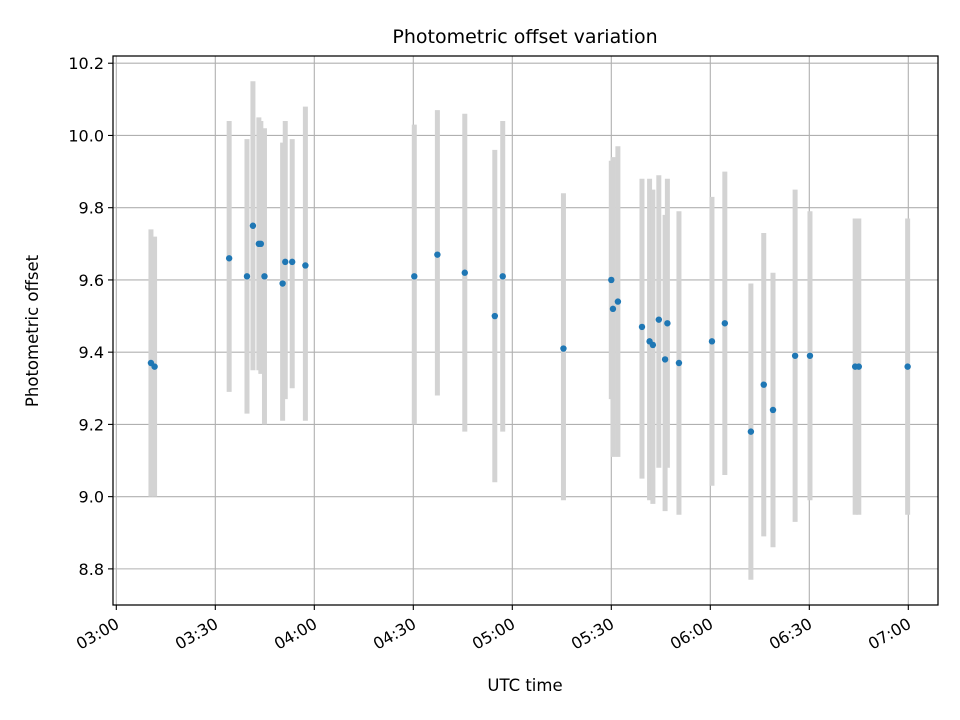 This screenshot has width=960, height=720. Describe the element at coordinates (524, 685) in the screenshot. I see `x-axis-label: UTC time` at that location.